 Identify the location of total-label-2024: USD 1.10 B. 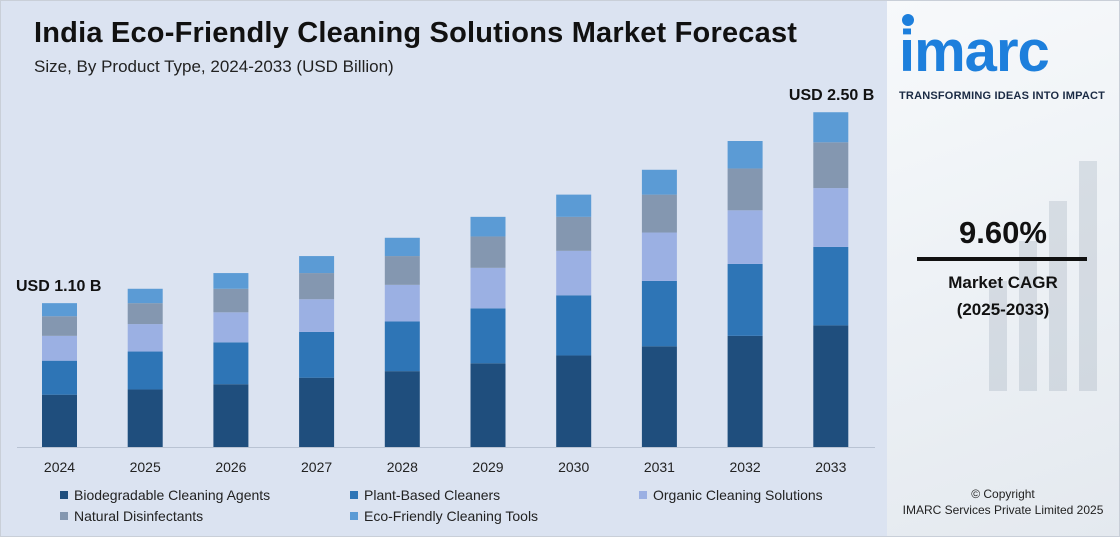
(58, 286).